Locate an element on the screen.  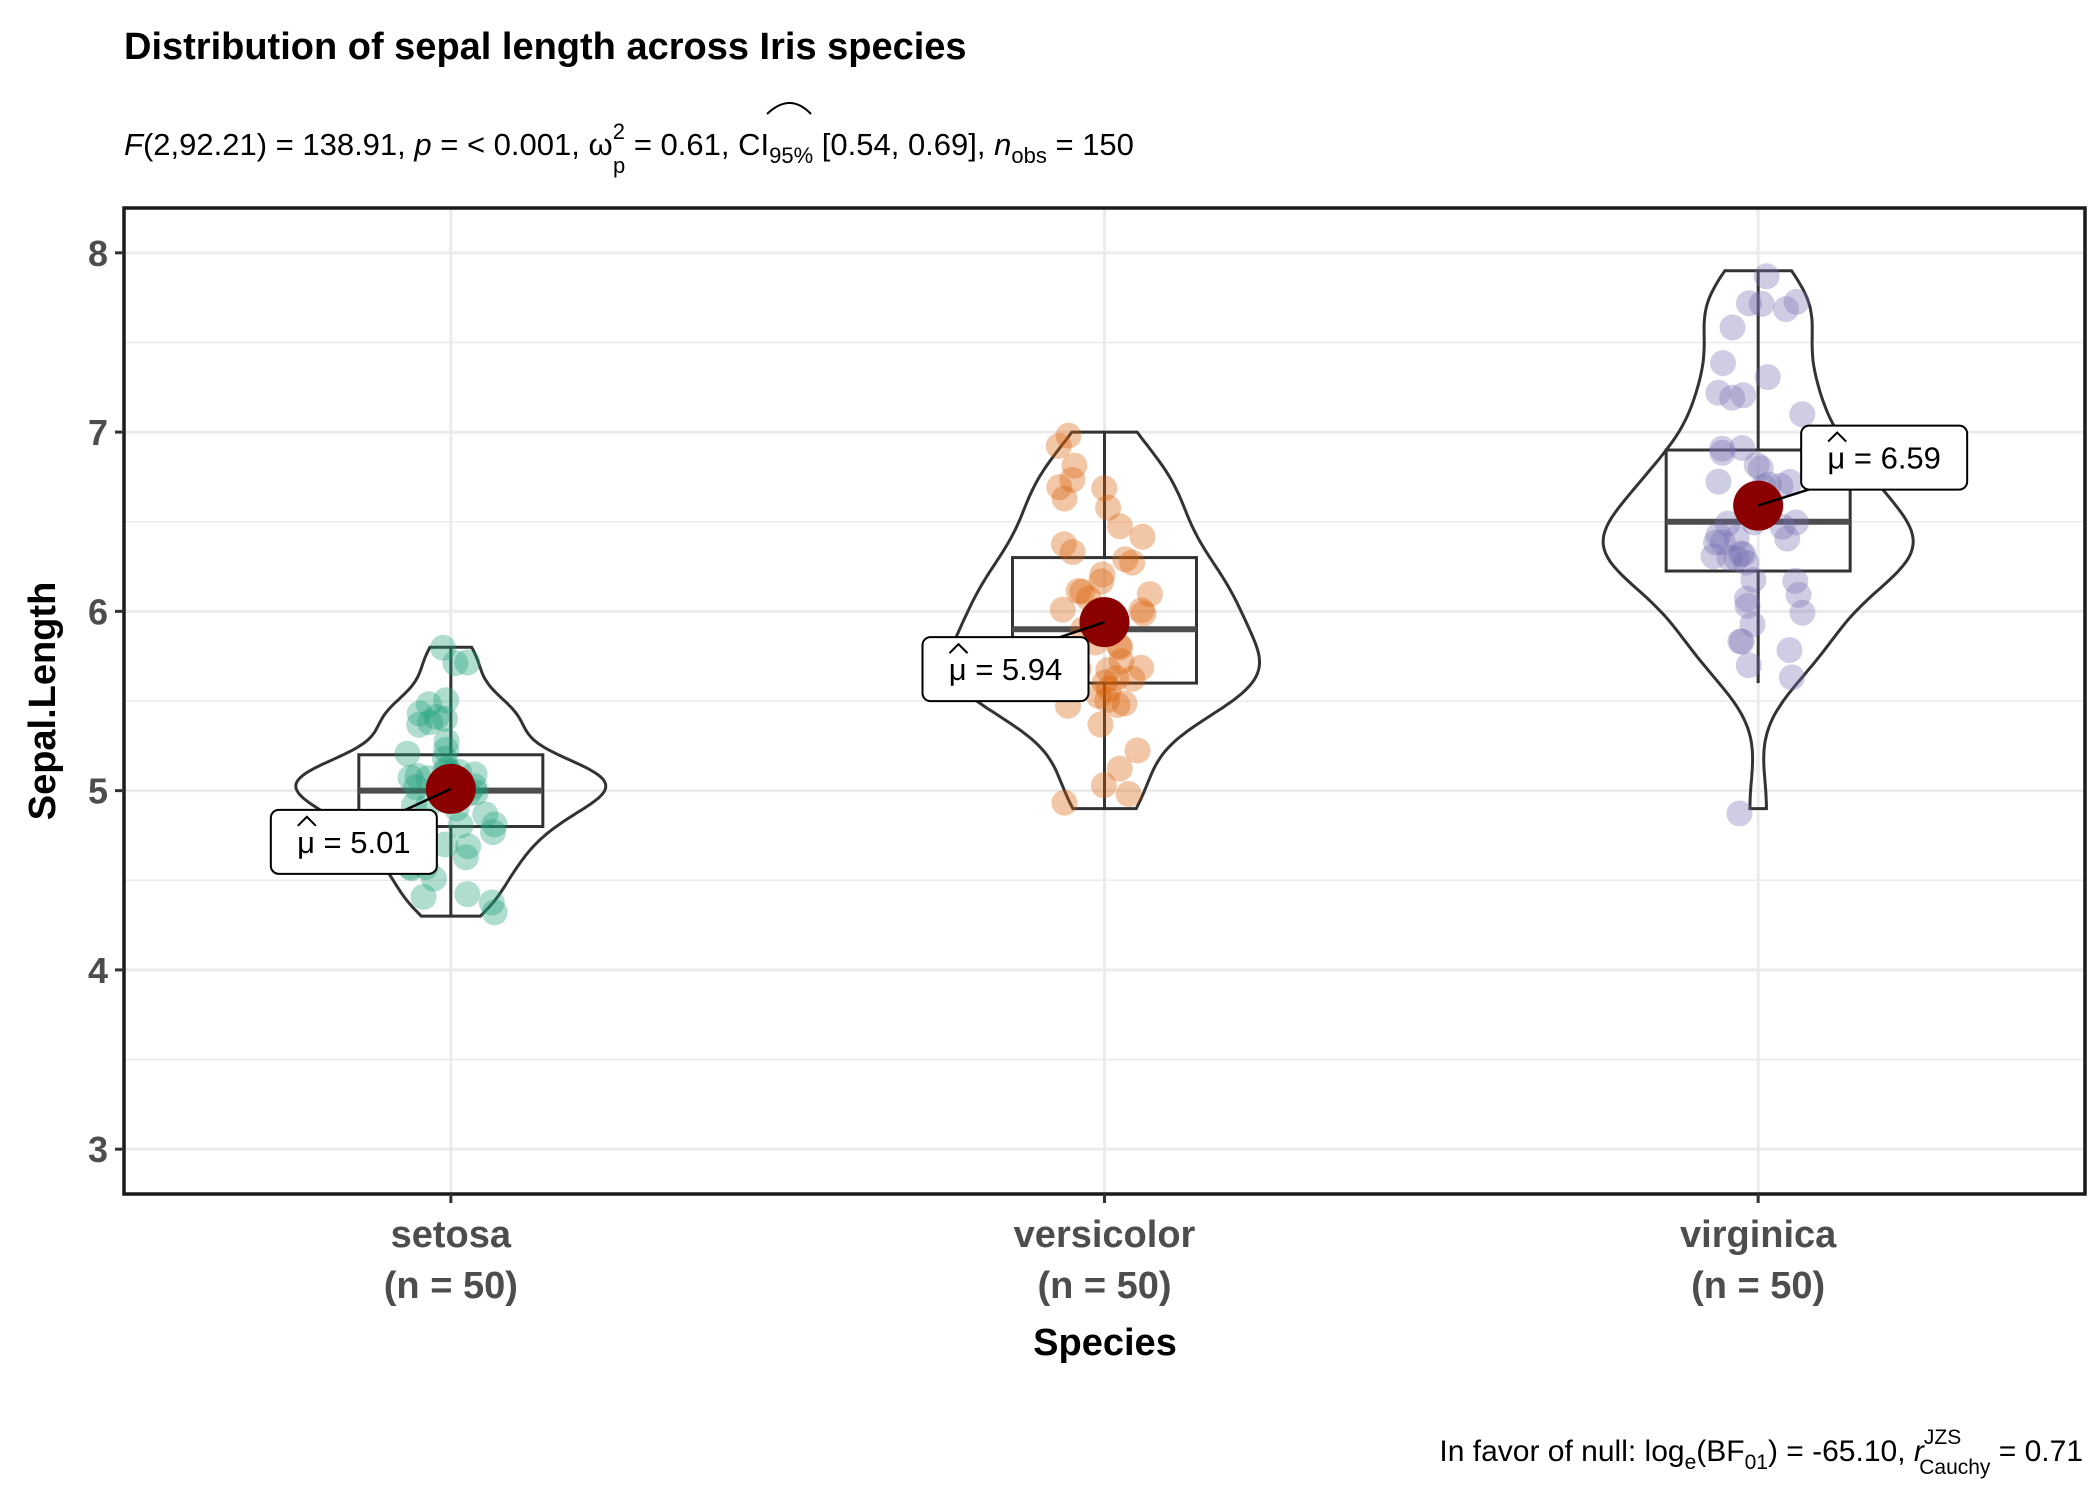
caption-bf-open: (BF is located at coordinates (1720, 1451).